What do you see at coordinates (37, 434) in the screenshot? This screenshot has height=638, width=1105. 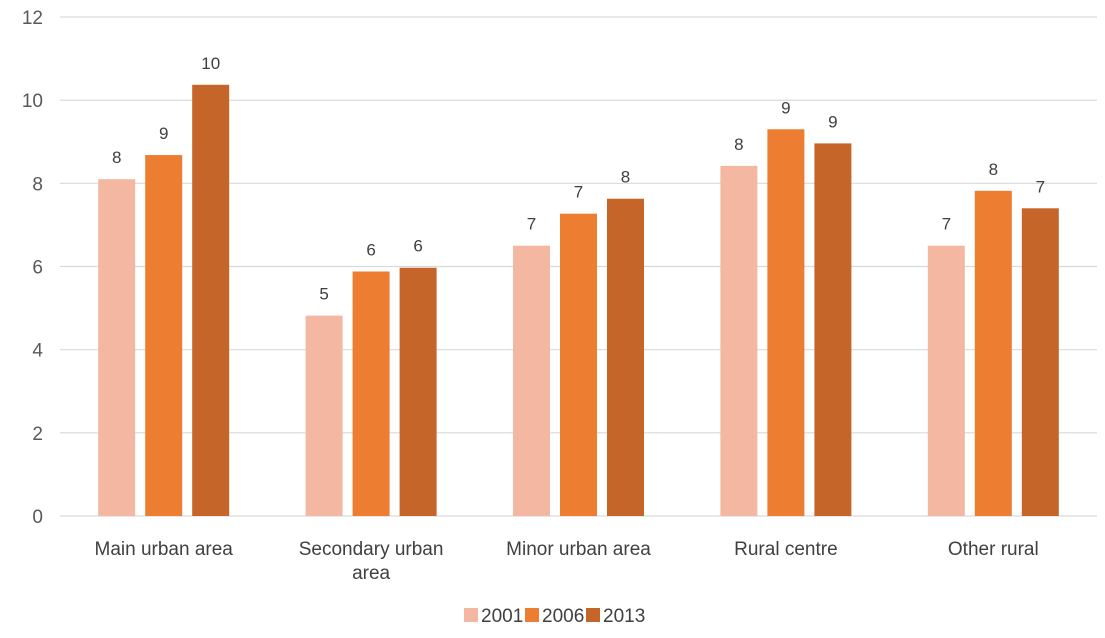 I see `y-tick-label: 2` at bounding box center [37, 434].